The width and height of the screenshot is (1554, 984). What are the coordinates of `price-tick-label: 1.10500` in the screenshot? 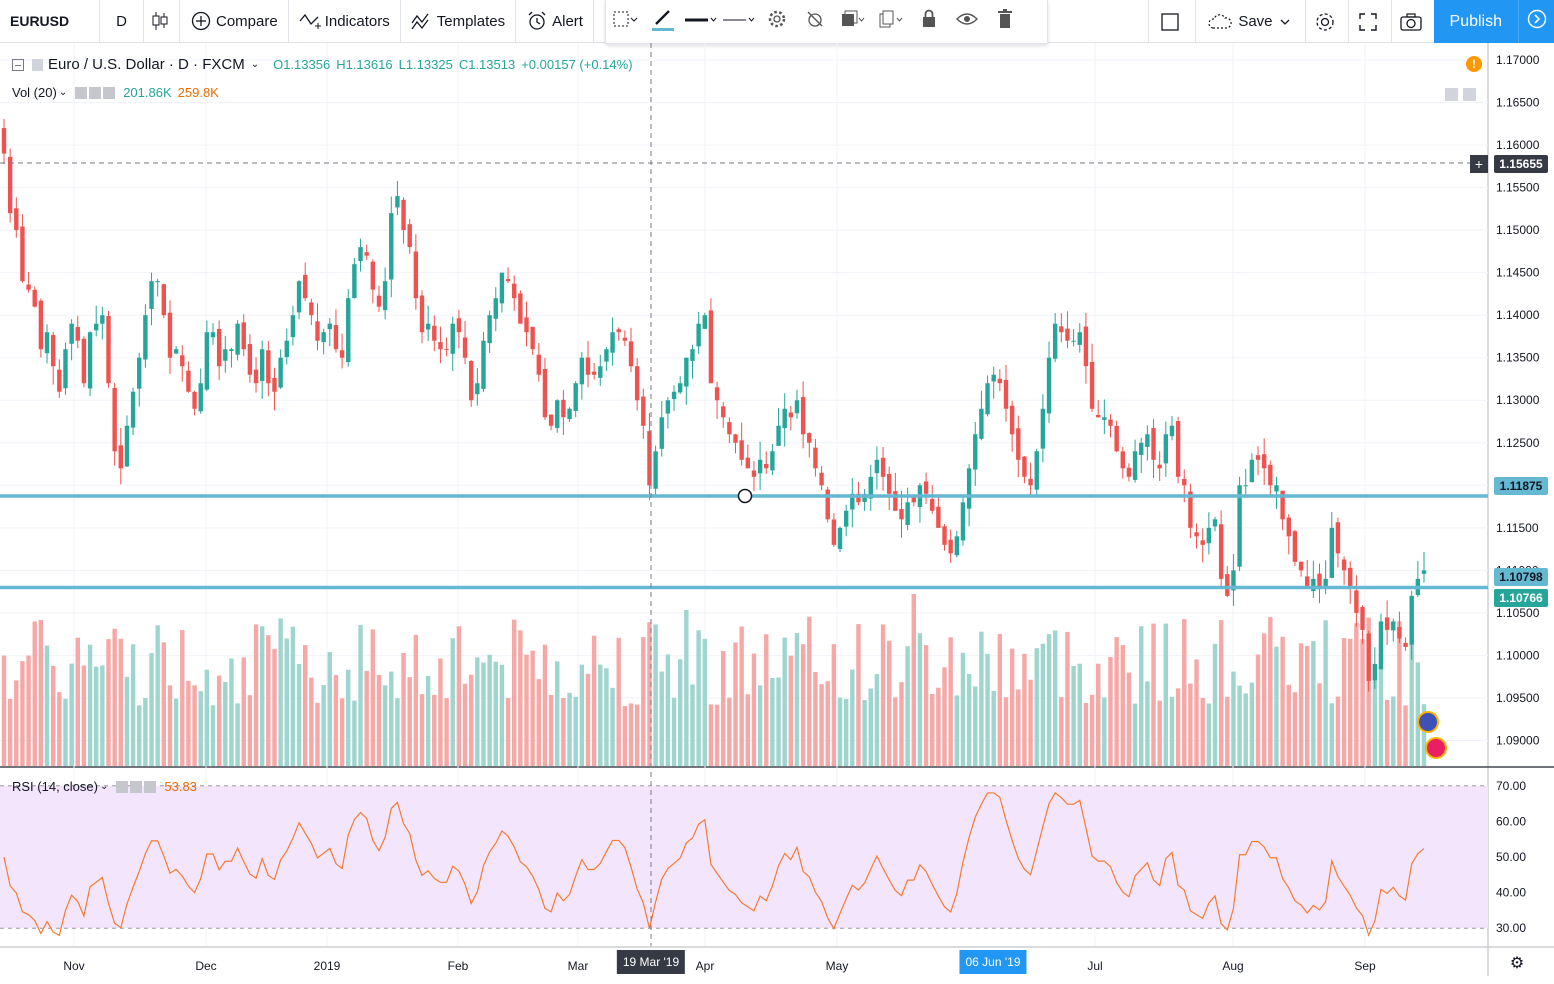 It's located at (1518, 613).